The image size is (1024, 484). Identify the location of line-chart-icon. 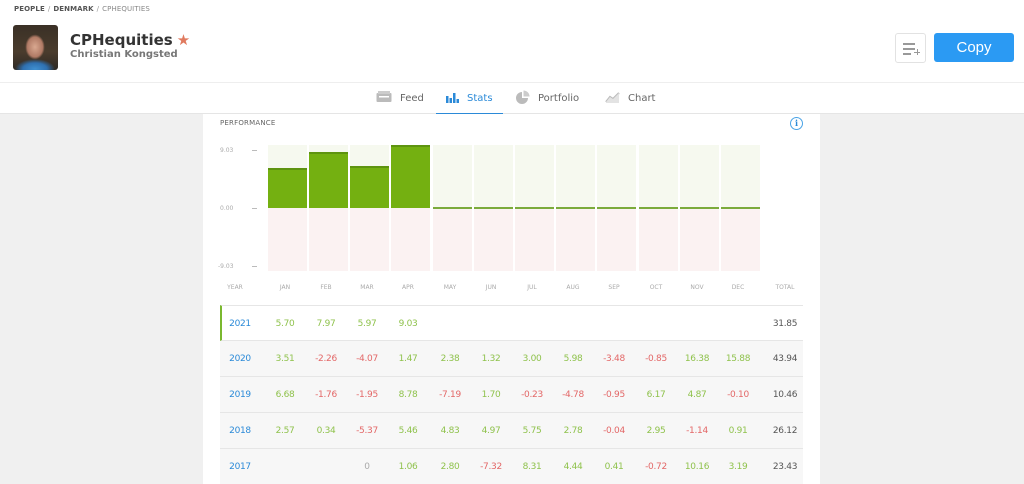
(612, 98).